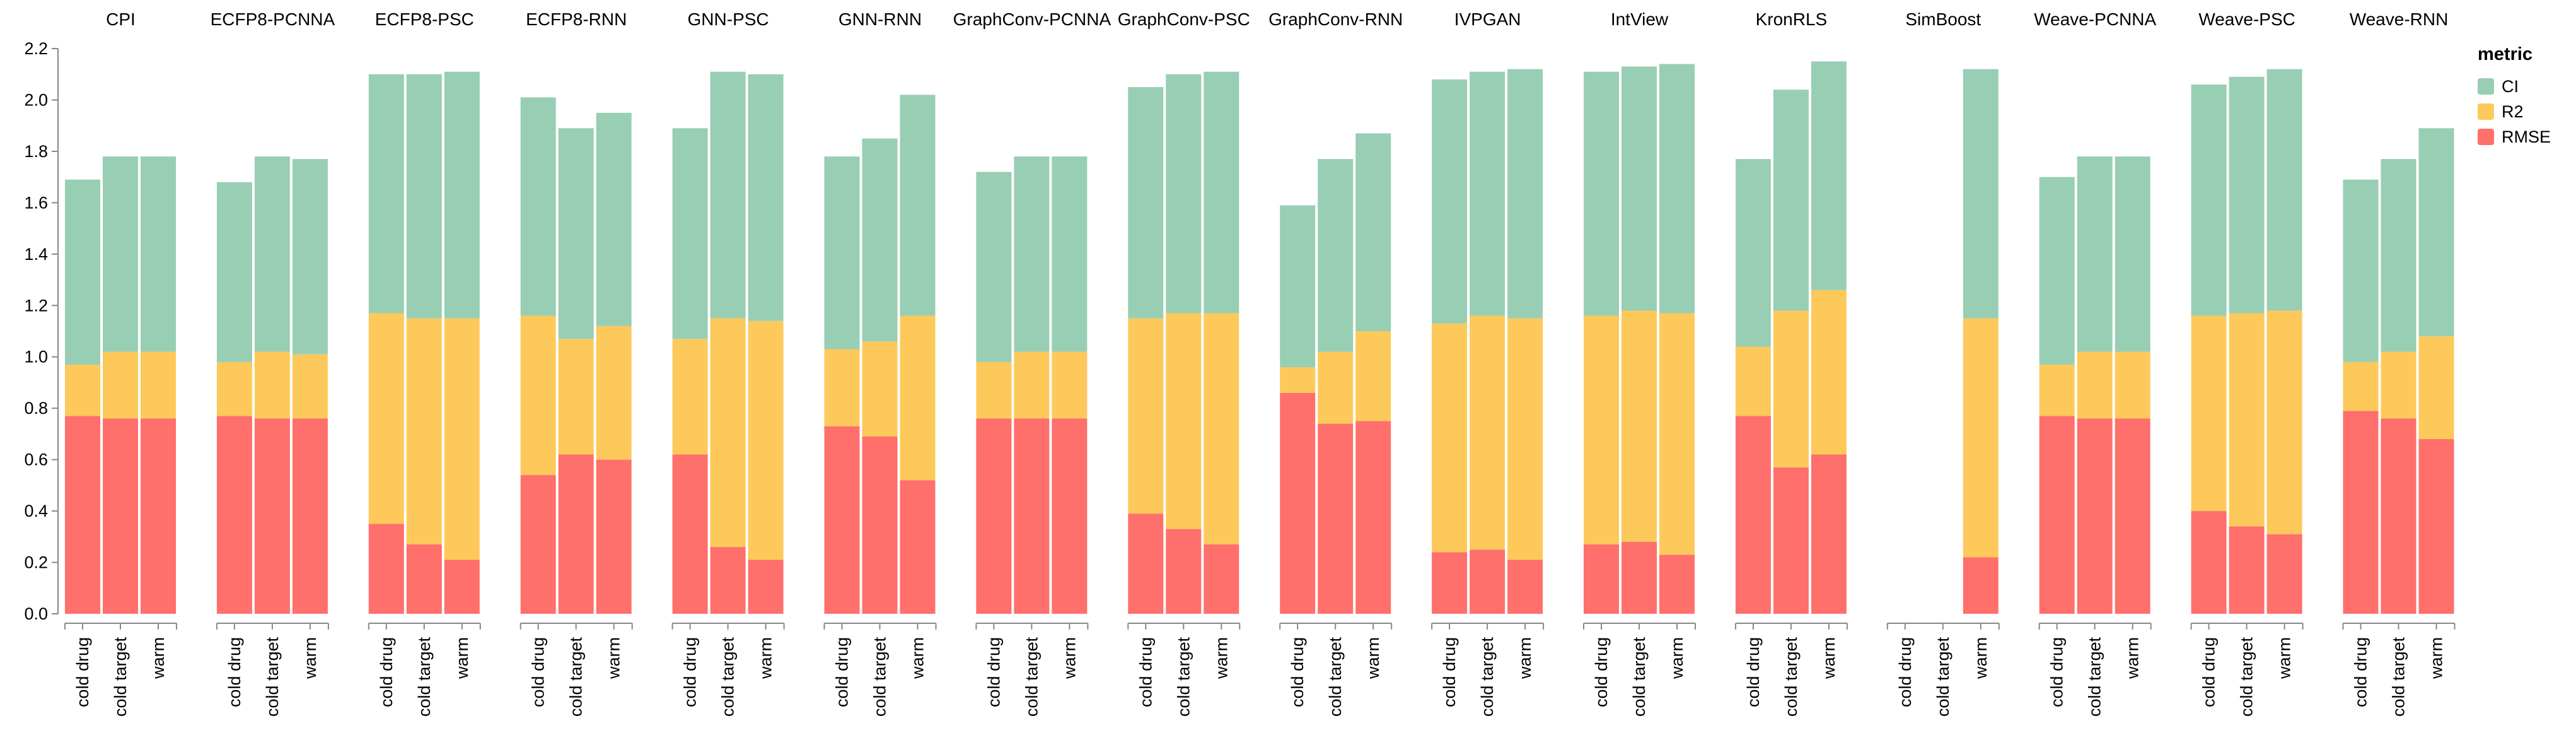 This screenshot has height=745, width=2576. What do you see at coordinates (2513, 111) in the screenshot?
I see `legend-label-r2: R2` at bounding box center [2513, 111].